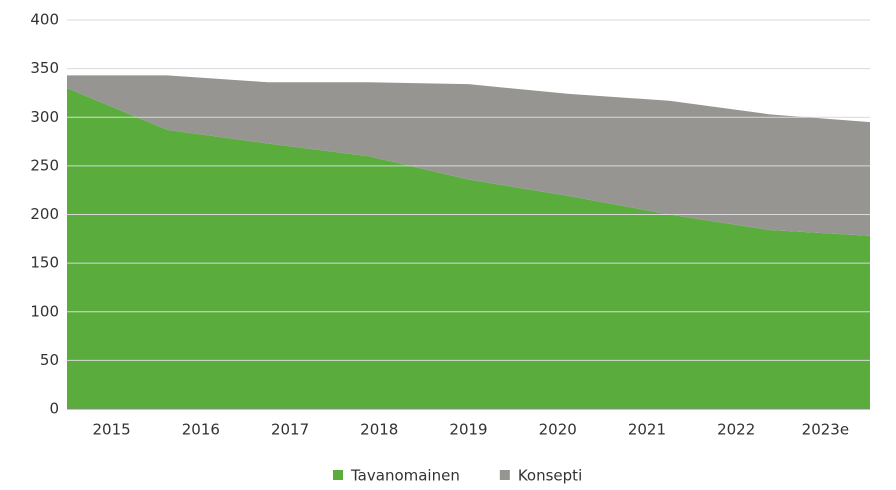 The width and height of the screenshot is (896, 490). What do you see at coordinates (201, 430) in the screenshot?
I see `x-tick-label: 2016` at bounding box center [201, 430].